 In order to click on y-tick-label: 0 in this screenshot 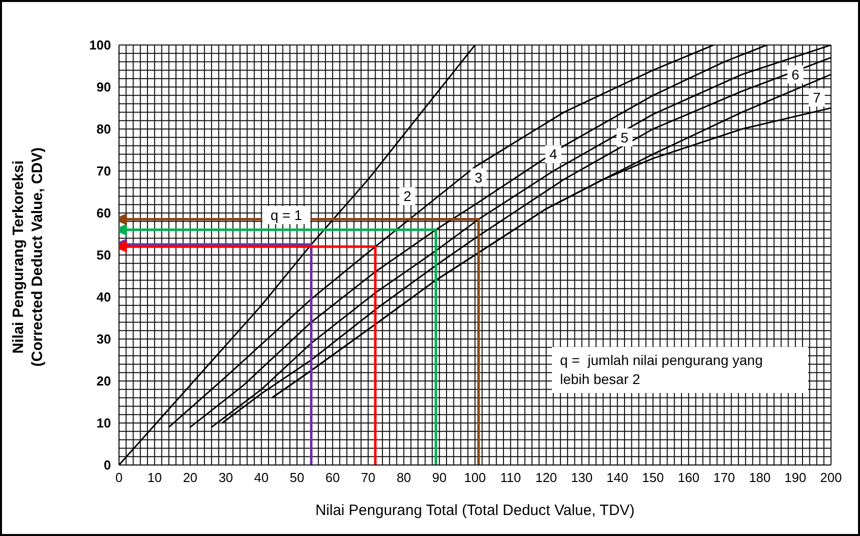, I will do `click(107, 465)`.